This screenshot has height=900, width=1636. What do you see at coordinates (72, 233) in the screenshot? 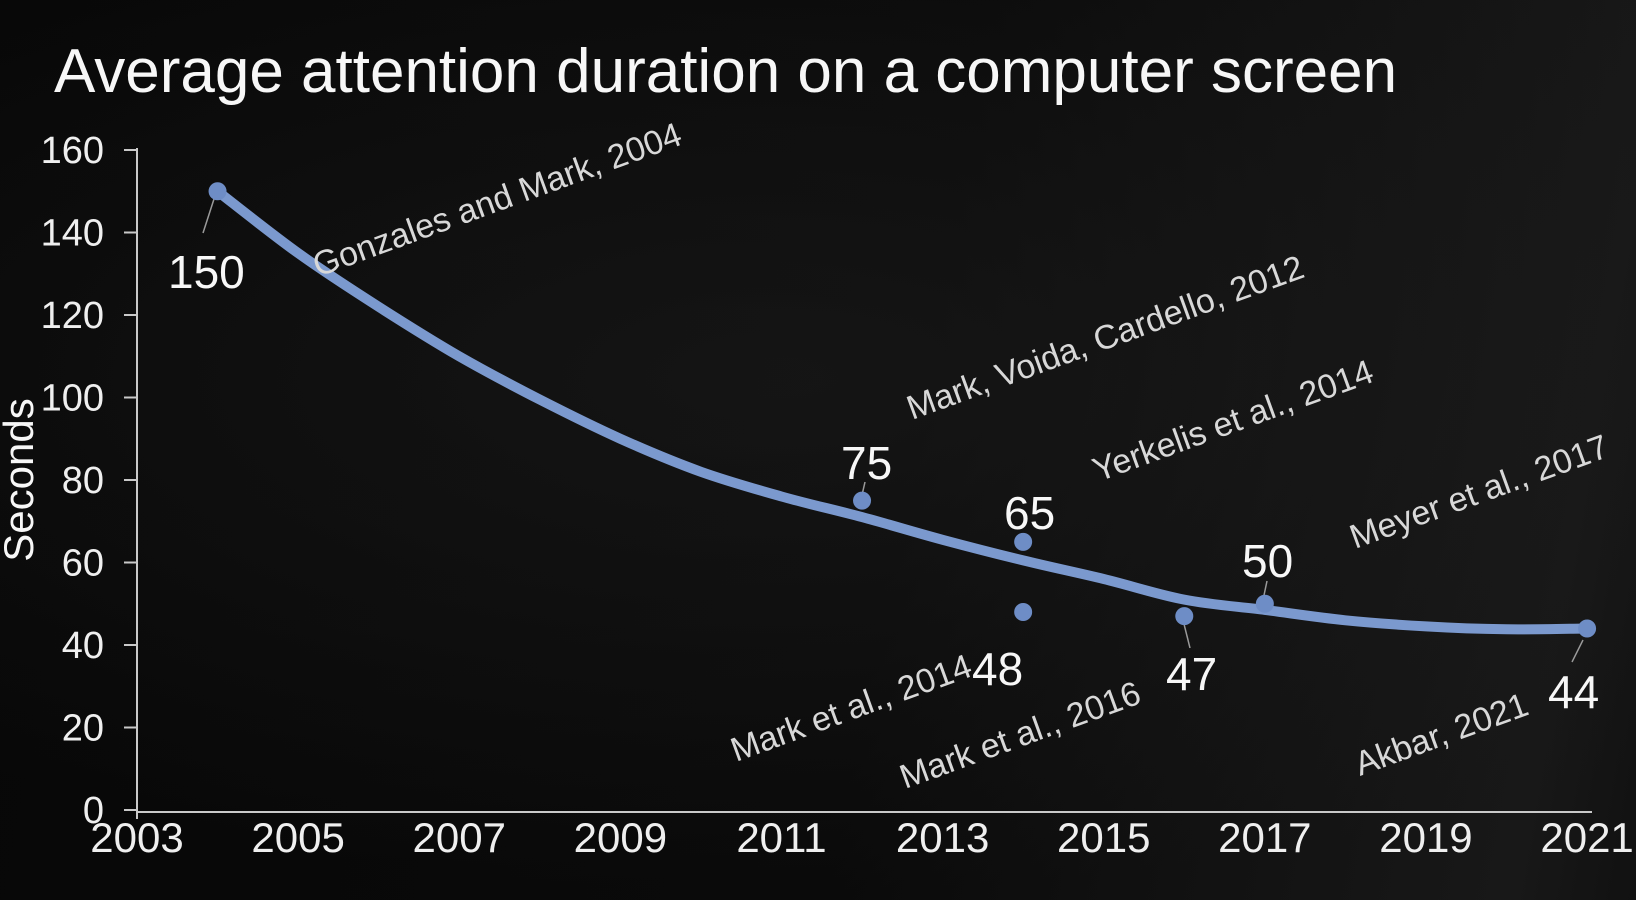
I see `y-tick-label: 140` at bounding box center [72, 233].